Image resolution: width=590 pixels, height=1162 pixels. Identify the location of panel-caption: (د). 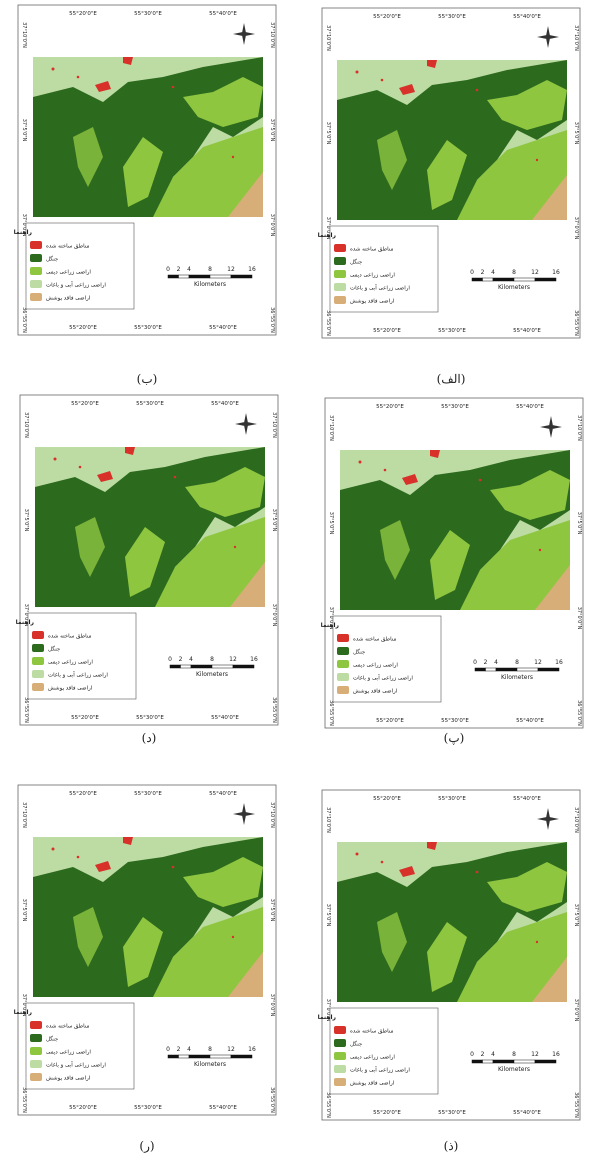
(149, 738).